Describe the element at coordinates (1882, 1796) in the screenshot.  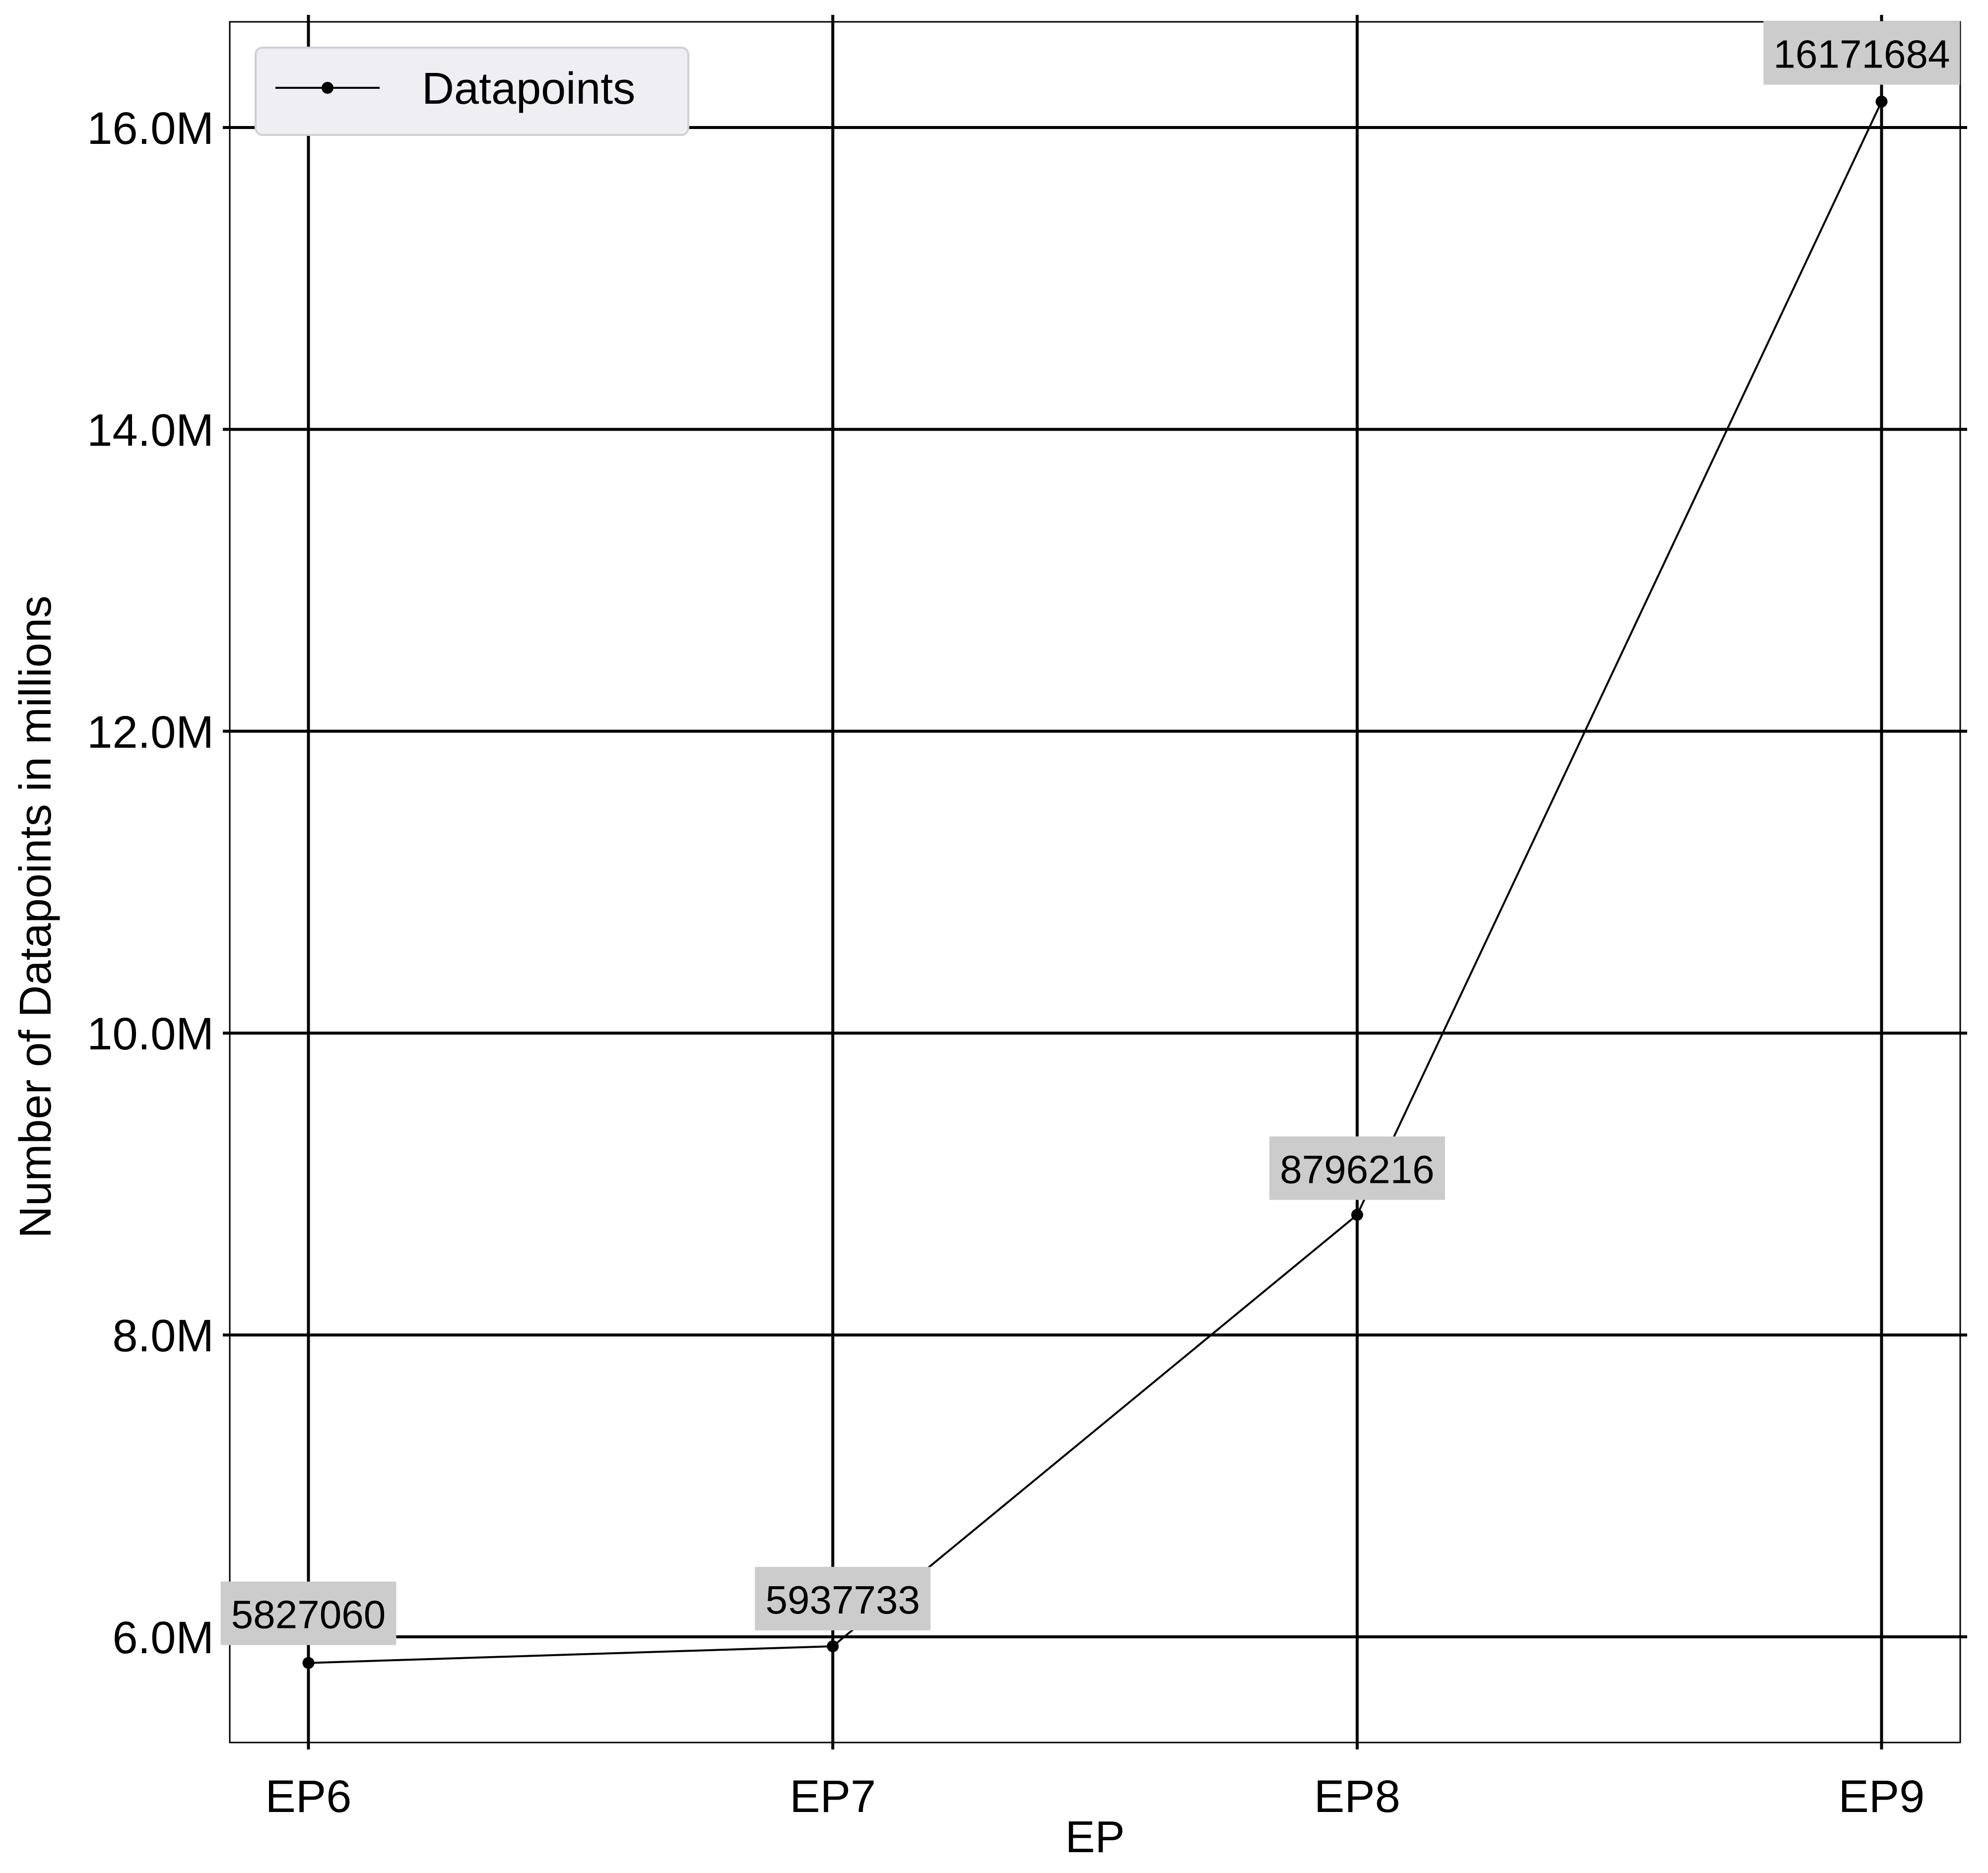
I see `x-tick-label: EP9` at that location.